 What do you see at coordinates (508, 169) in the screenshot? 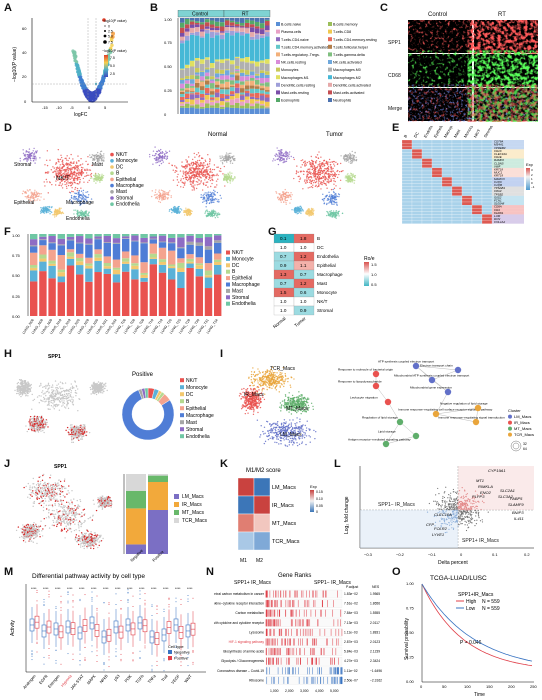
I see `e-gene-band` at bounding box center [508, 169].